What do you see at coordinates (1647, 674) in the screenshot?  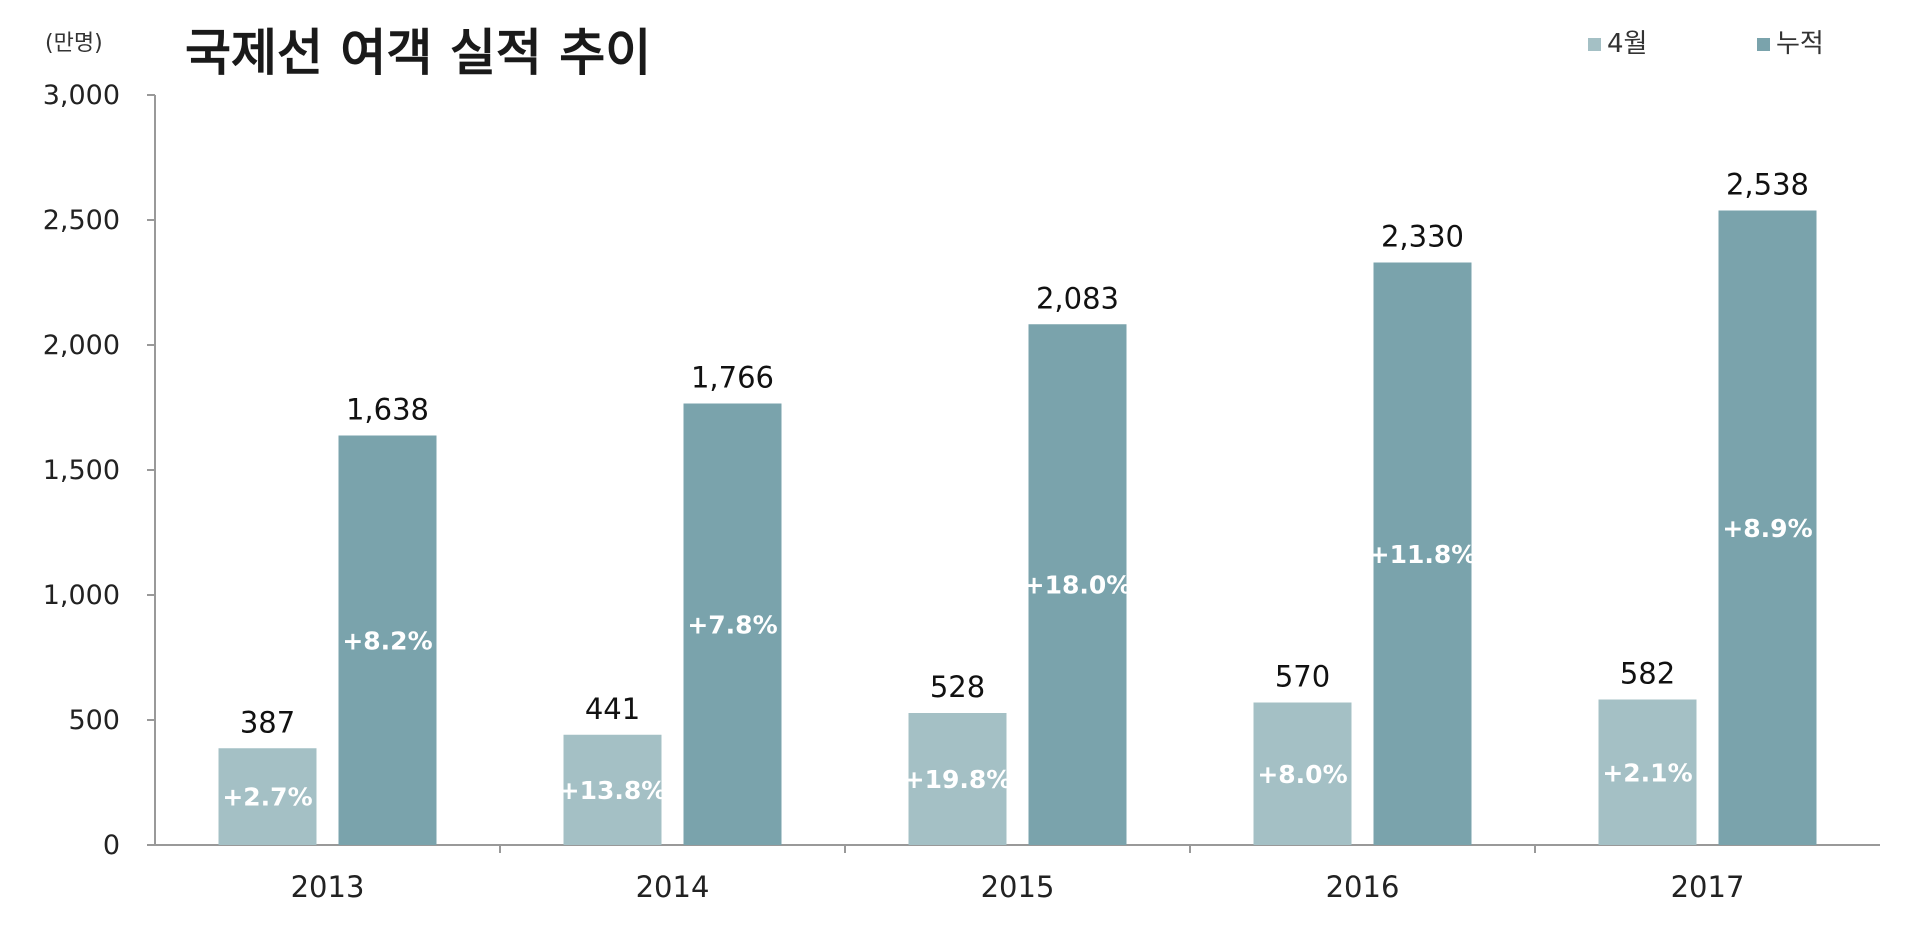 I see `bar-value-label: 582` at bounding box center [1647, 674].